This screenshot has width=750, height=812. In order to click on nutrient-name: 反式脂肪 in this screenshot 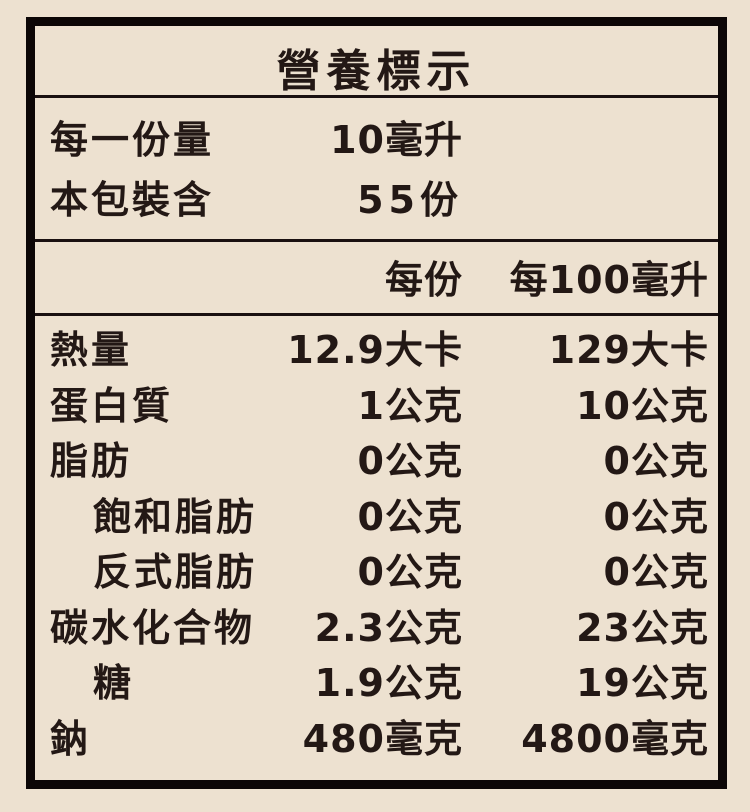, I will do `click(175, 572)`.